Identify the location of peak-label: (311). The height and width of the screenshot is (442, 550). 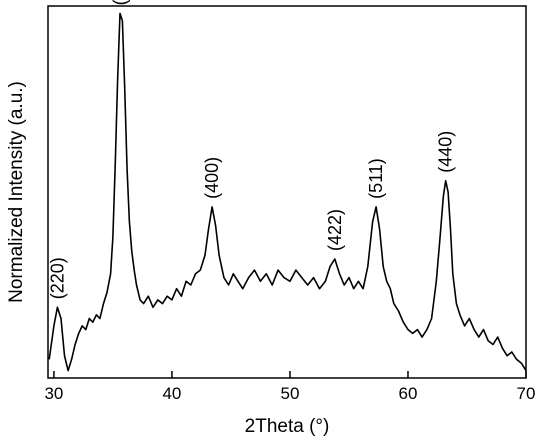
(120, 2).